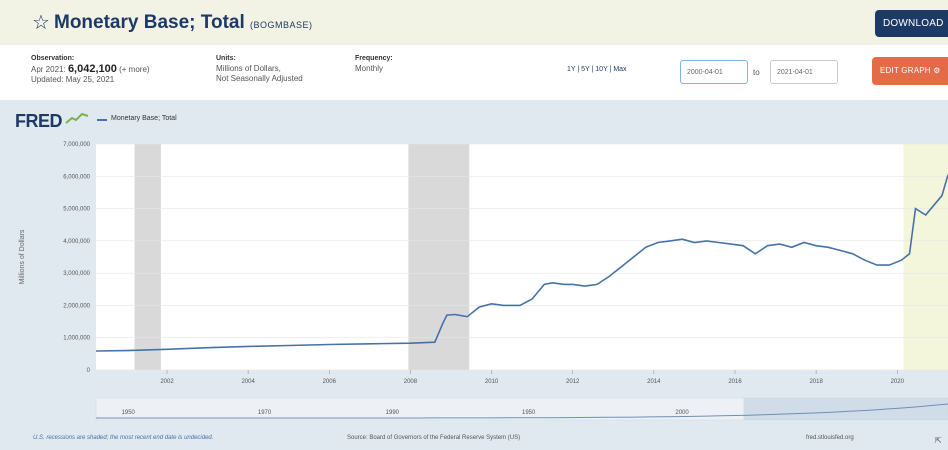  What do you see at coordinates (938, 440) in the screenshot?
I see `fullscreen-icon: ⇱` at bounding box center [938, 440].